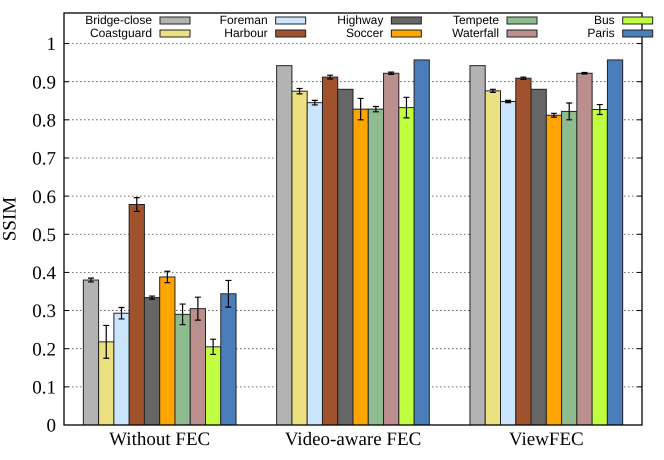 The image size is (664, 460). What do you see at coordinates (51, 426) in the screenshot?
I see `y-tick-label: 0` at bounding box center [51, 426].